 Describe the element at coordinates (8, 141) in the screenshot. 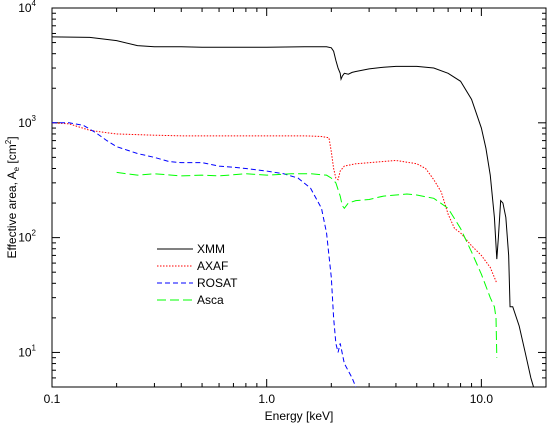

I see `y-axis-title-unit-exponent: 2` at that location.